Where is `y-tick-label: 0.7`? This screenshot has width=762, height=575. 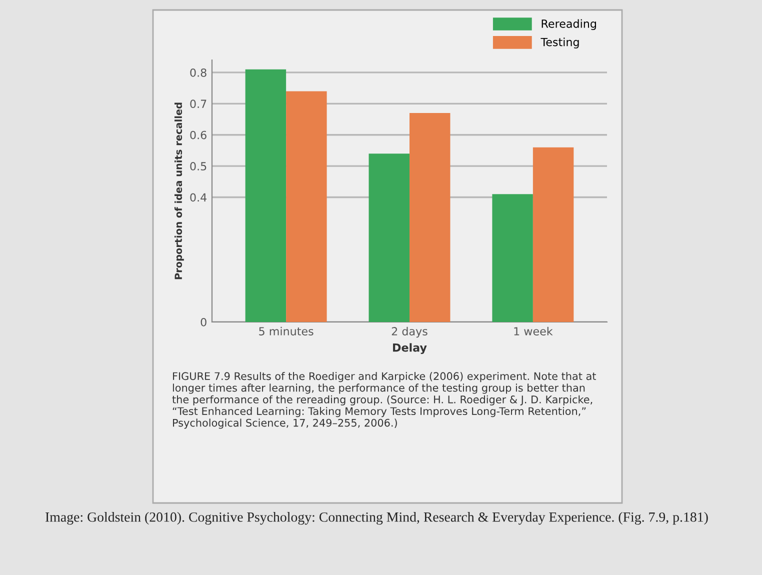 y-tick-label: 0.7 is located at coordinates (198, 104).